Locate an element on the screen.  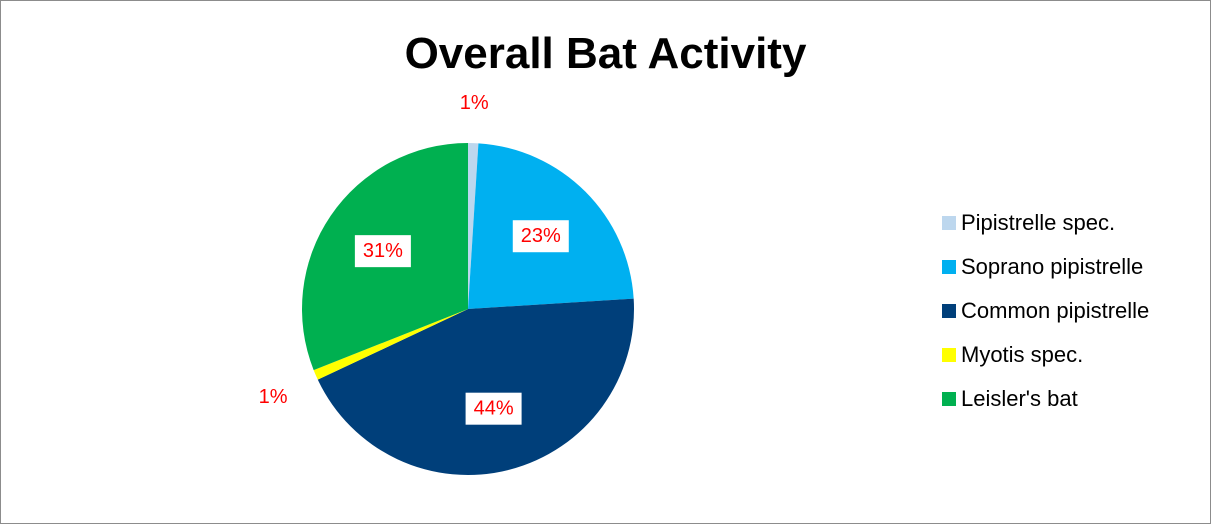
legend-item: Pipistrelle spec. is located at coordinates (1045, 223).